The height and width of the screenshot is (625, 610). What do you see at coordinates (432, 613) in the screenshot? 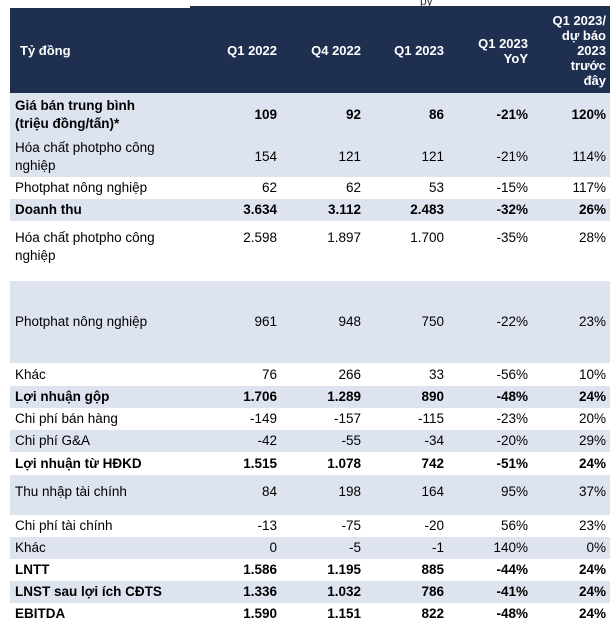
I see `cell-q1-2023: 822` at bounding box center [432, 613].